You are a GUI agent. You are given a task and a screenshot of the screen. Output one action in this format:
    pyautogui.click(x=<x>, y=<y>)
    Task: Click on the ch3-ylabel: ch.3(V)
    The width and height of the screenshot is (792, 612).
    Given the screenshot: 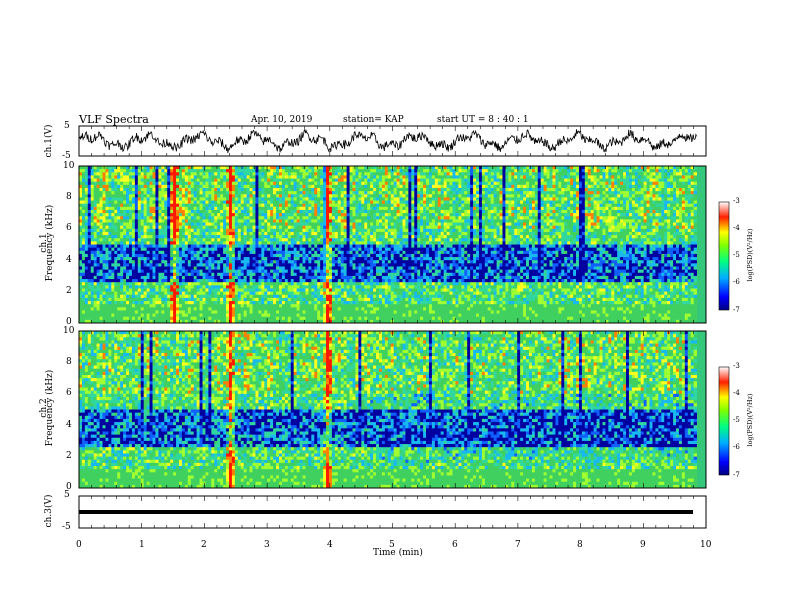 What is the action you would take?
    pyautogui.click(x=49, y=511)
    